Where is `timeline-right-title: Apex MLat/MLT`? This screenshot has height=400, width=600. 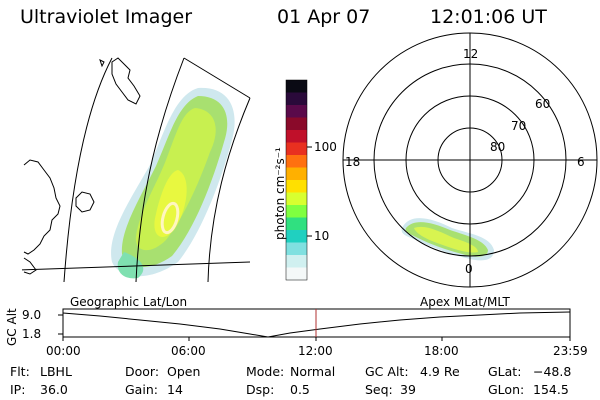
timeline-right-title: Apex MLat/MLT is located at coordinates (465, 302).